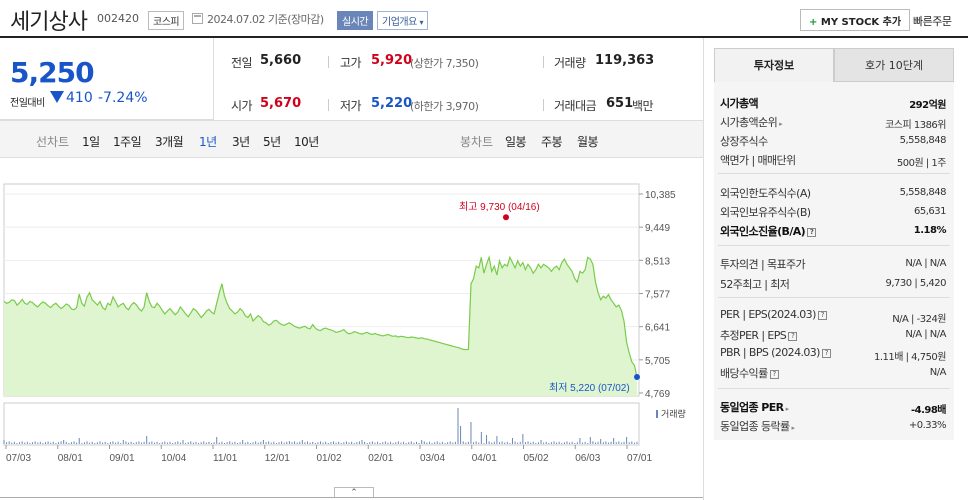 Image resolution: width=968 pixels, height=500 pixels. I want to click on chevron-up-icon: ⌃, so click(354, 493).